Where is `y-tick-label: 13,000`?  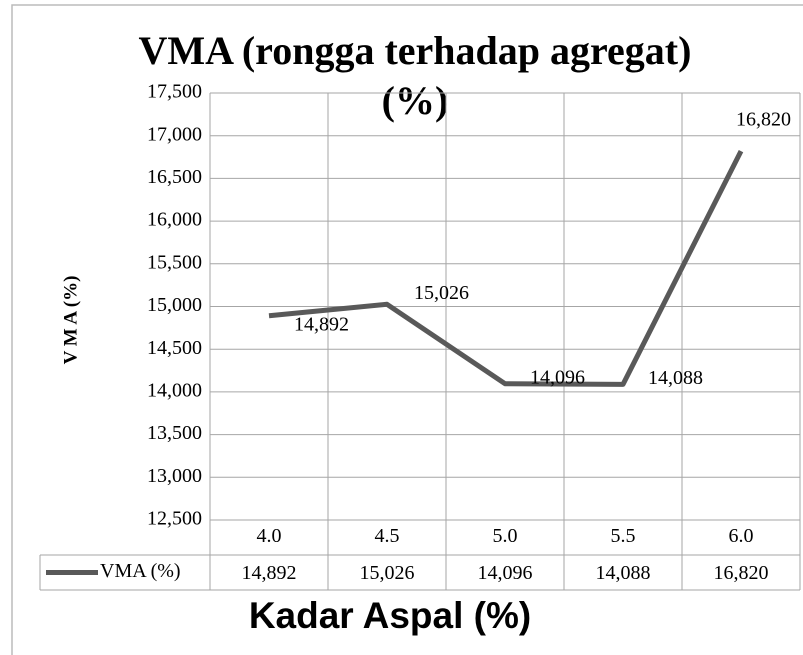
y-tick-label: 13,000 is located at coordinates (174, 476).